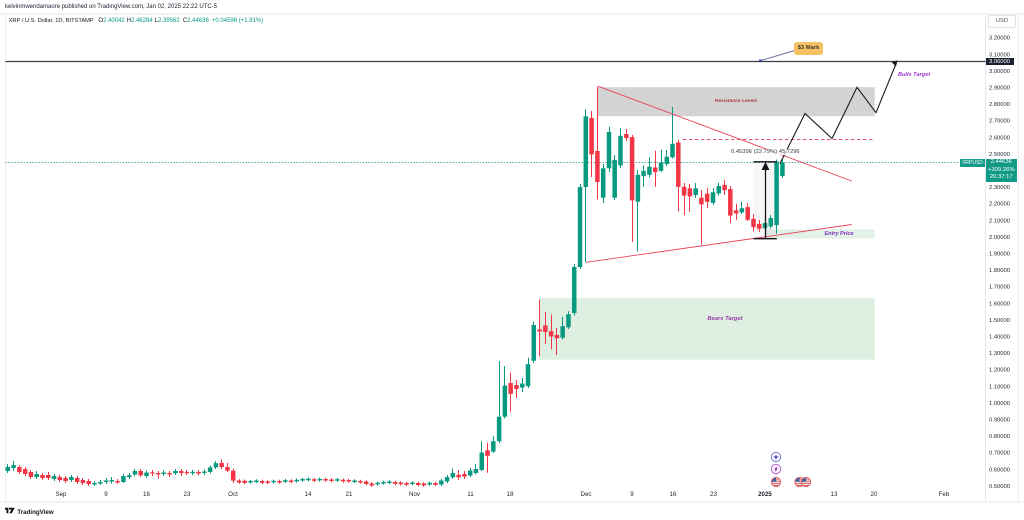 Image resolution: width=1024 pixels, height=520 pixels. What do you see at coordinates (999, 72) in the screenshot?
I see `svg-text: 3.00000` at bounding box center [999, 72].